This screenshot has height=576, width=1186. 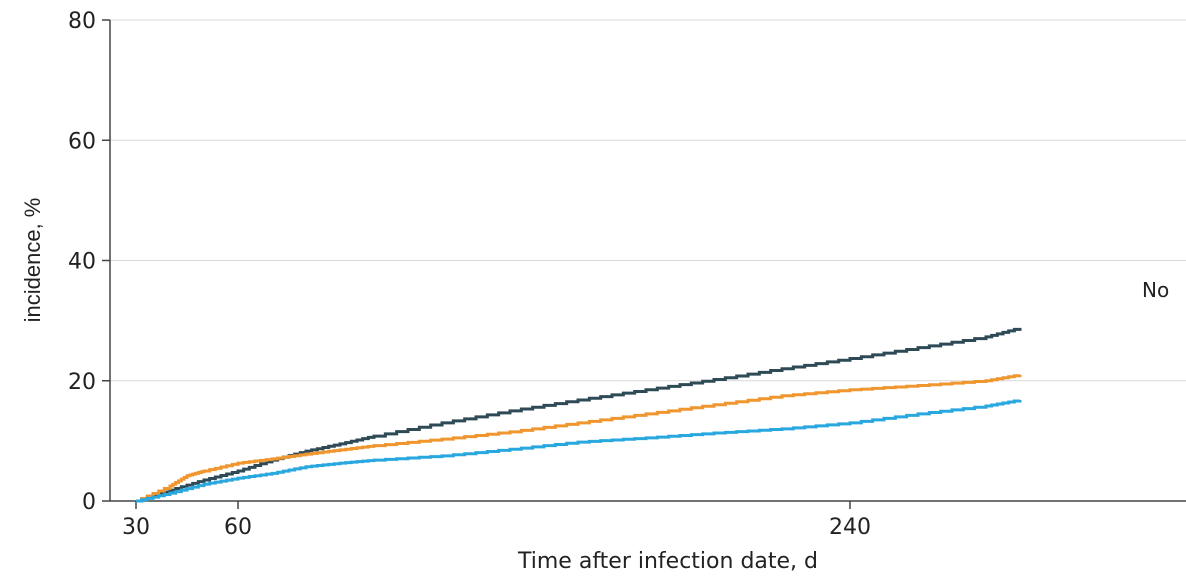 What do you see at coordinates (82, 262) in the screenshot?
I see `y-tick-label-40: 40` at bounding box center [82, 262].